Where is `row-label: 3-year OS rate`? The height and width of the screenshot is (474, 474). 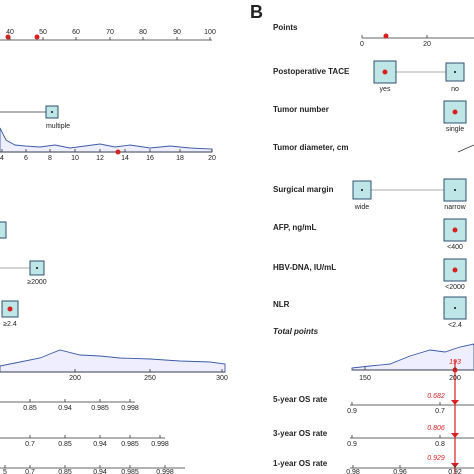
row-label: 3-year OS rate is located at coordinates (300, 433).